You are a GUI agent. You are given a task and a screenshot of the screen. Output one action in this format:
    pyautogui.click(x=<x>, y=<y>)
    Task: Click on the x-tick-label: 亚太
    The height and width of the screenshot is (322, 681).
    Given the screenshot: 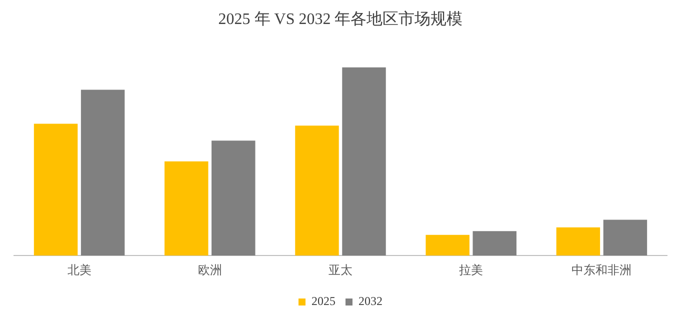 What is the action you would take?
    pyautogui.click(x=340, y=269)
    